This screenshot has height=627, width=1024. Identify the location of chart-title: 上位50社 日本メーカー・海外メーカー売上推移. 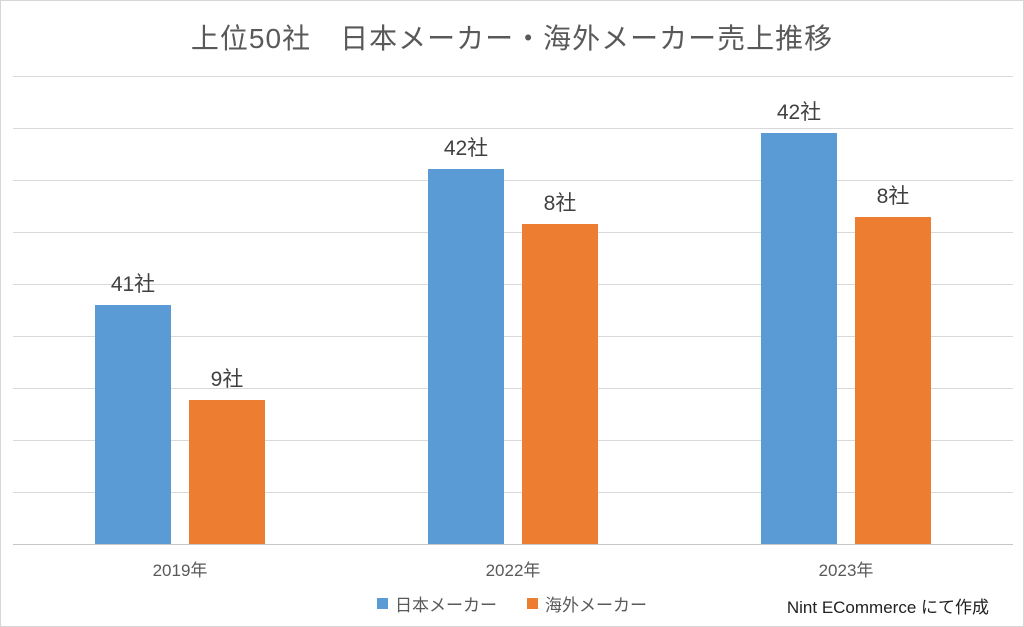
(512, 38).